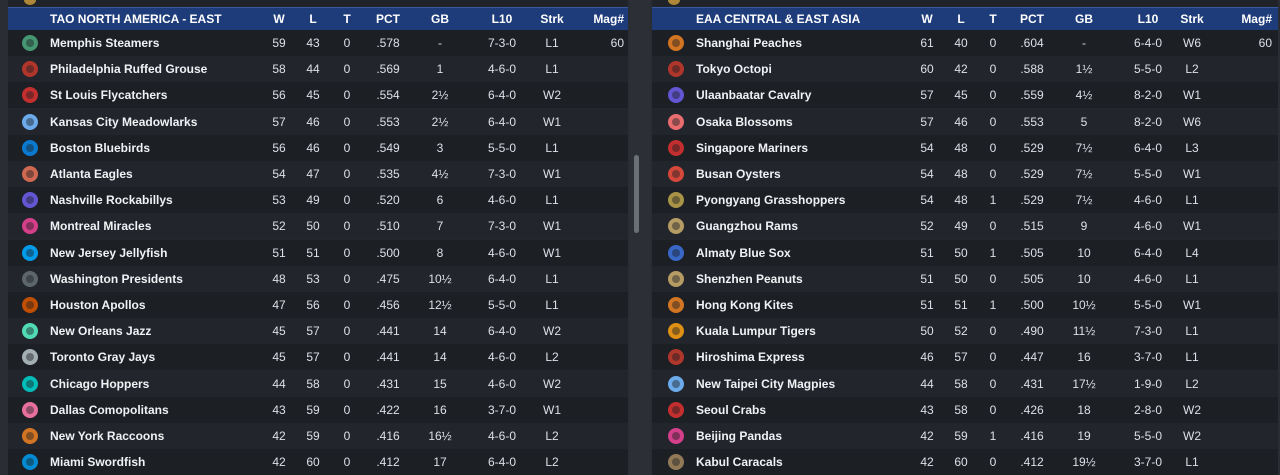  What do you see at coordinates (965, 305) in the screenshot?
I see `team-row: Hong Kong Kites 51 51 1 .500 10½ 5-5-0 W1` at bounding box center [965, 305].